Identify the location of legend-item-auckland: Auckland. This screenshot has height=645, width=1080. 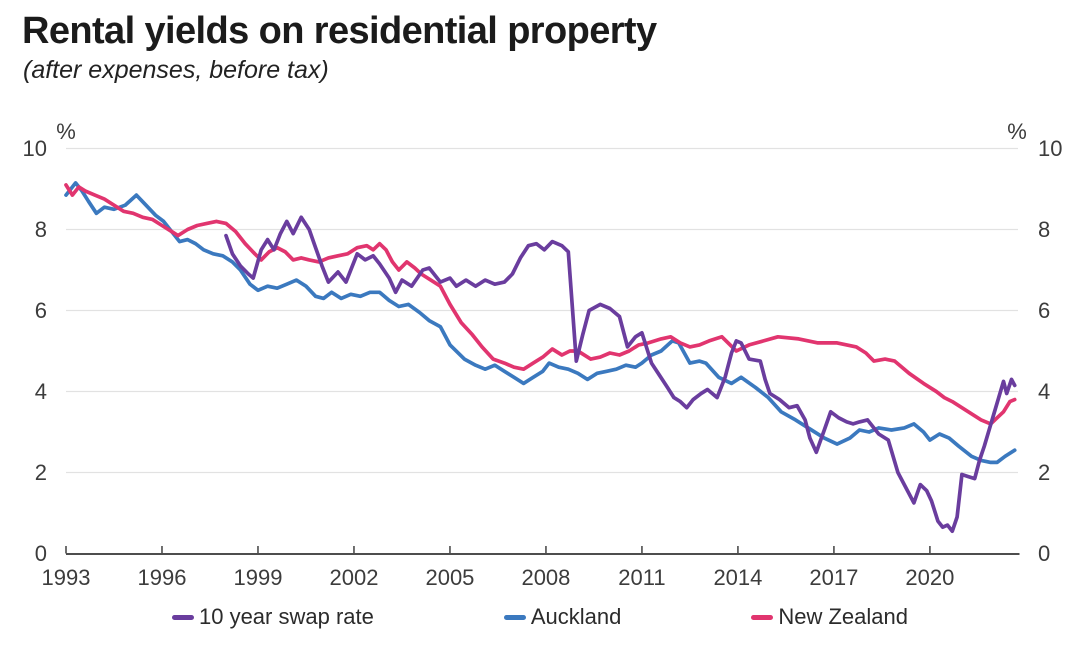
(562, 617).